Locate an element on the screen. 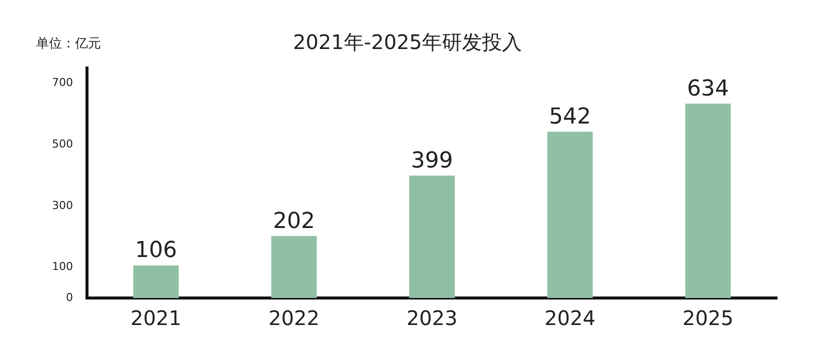 The height and width of the screenshot is (354, 830). y-tick-label: 300 is located at coordinates (62, 205).